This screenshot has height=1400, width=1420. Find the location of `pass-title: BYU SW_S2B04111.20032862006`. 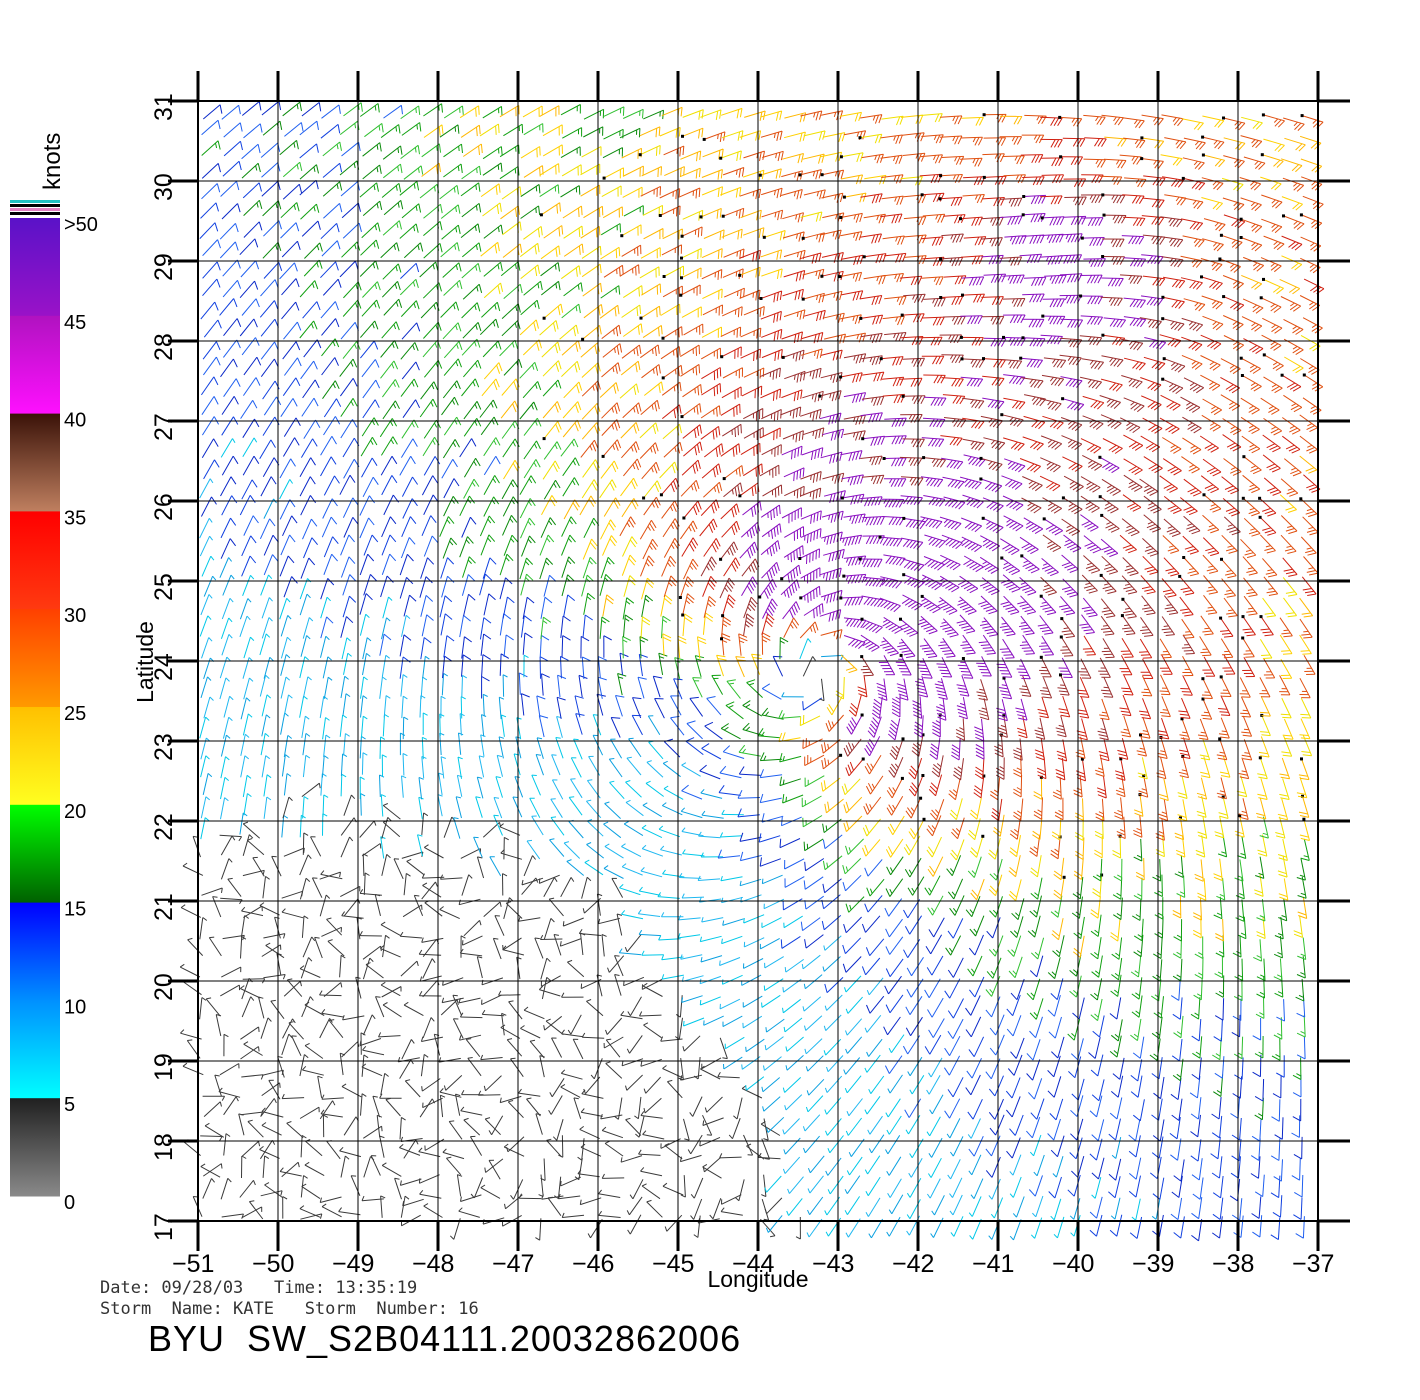

pass-title: BYU SW_S2B04111.20032862006 is located at coordinates (445, 1338).